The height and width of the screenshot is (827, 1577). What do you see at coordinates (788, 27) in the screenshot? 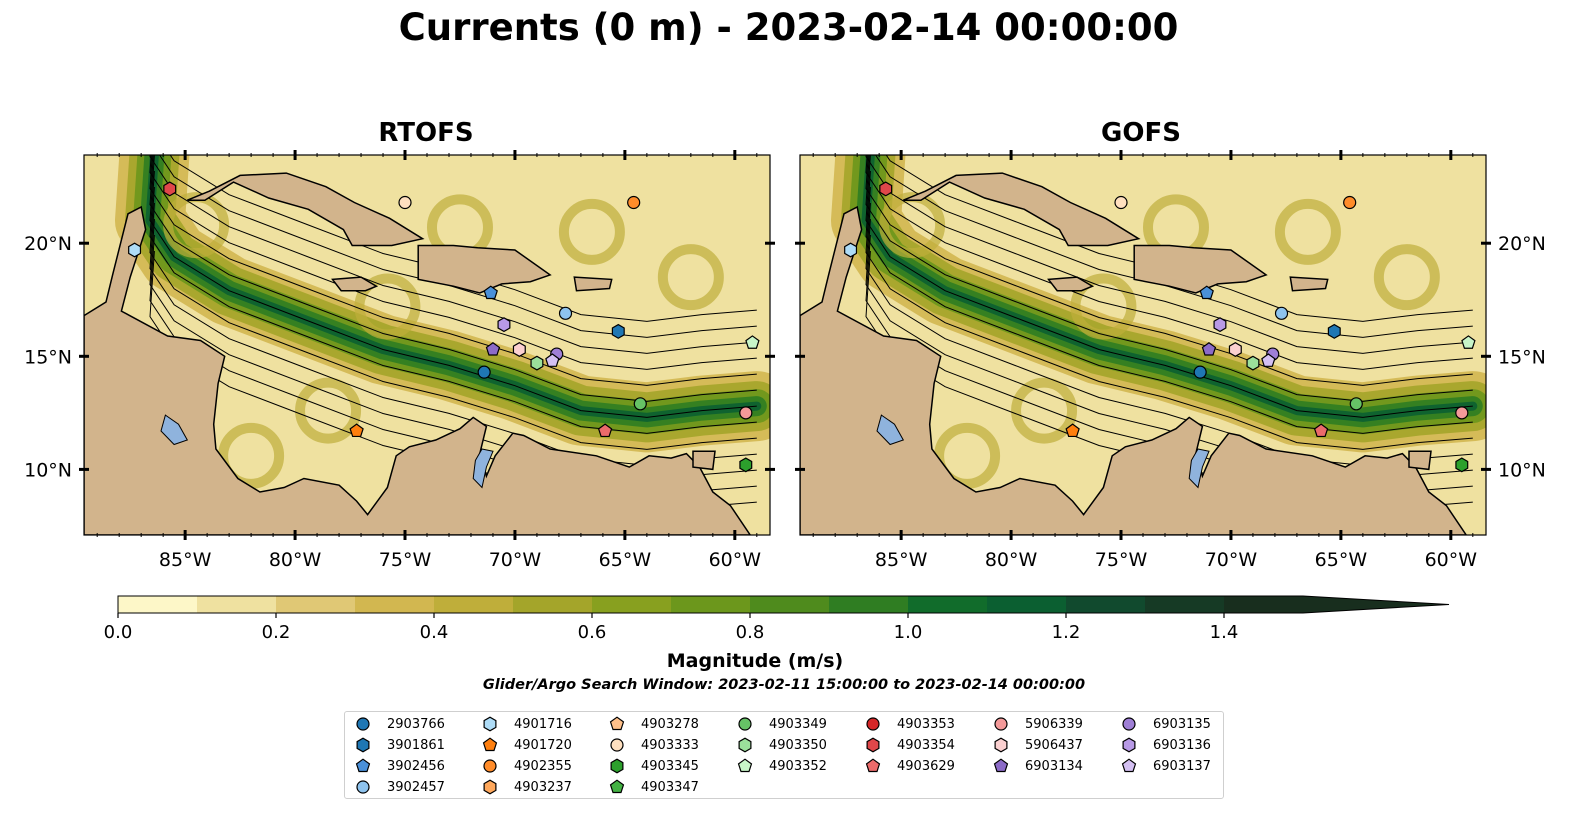
I see `figure-title: Currents (0 m) - 2023-02-14 00:00:00` at bounding box center [788, 27].